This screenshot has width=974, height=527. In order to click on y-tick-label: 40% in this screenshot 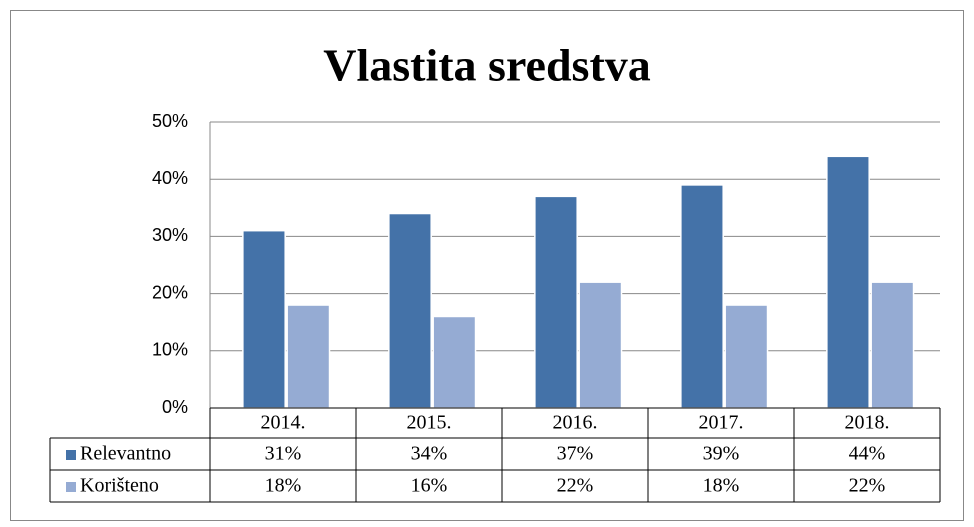, I will do `click(170, 178)`.